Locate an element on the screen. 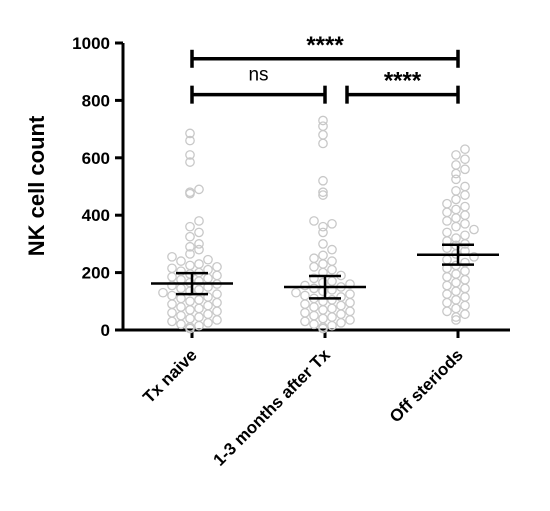  significance-label: **** is located at coordinates (325, 45).